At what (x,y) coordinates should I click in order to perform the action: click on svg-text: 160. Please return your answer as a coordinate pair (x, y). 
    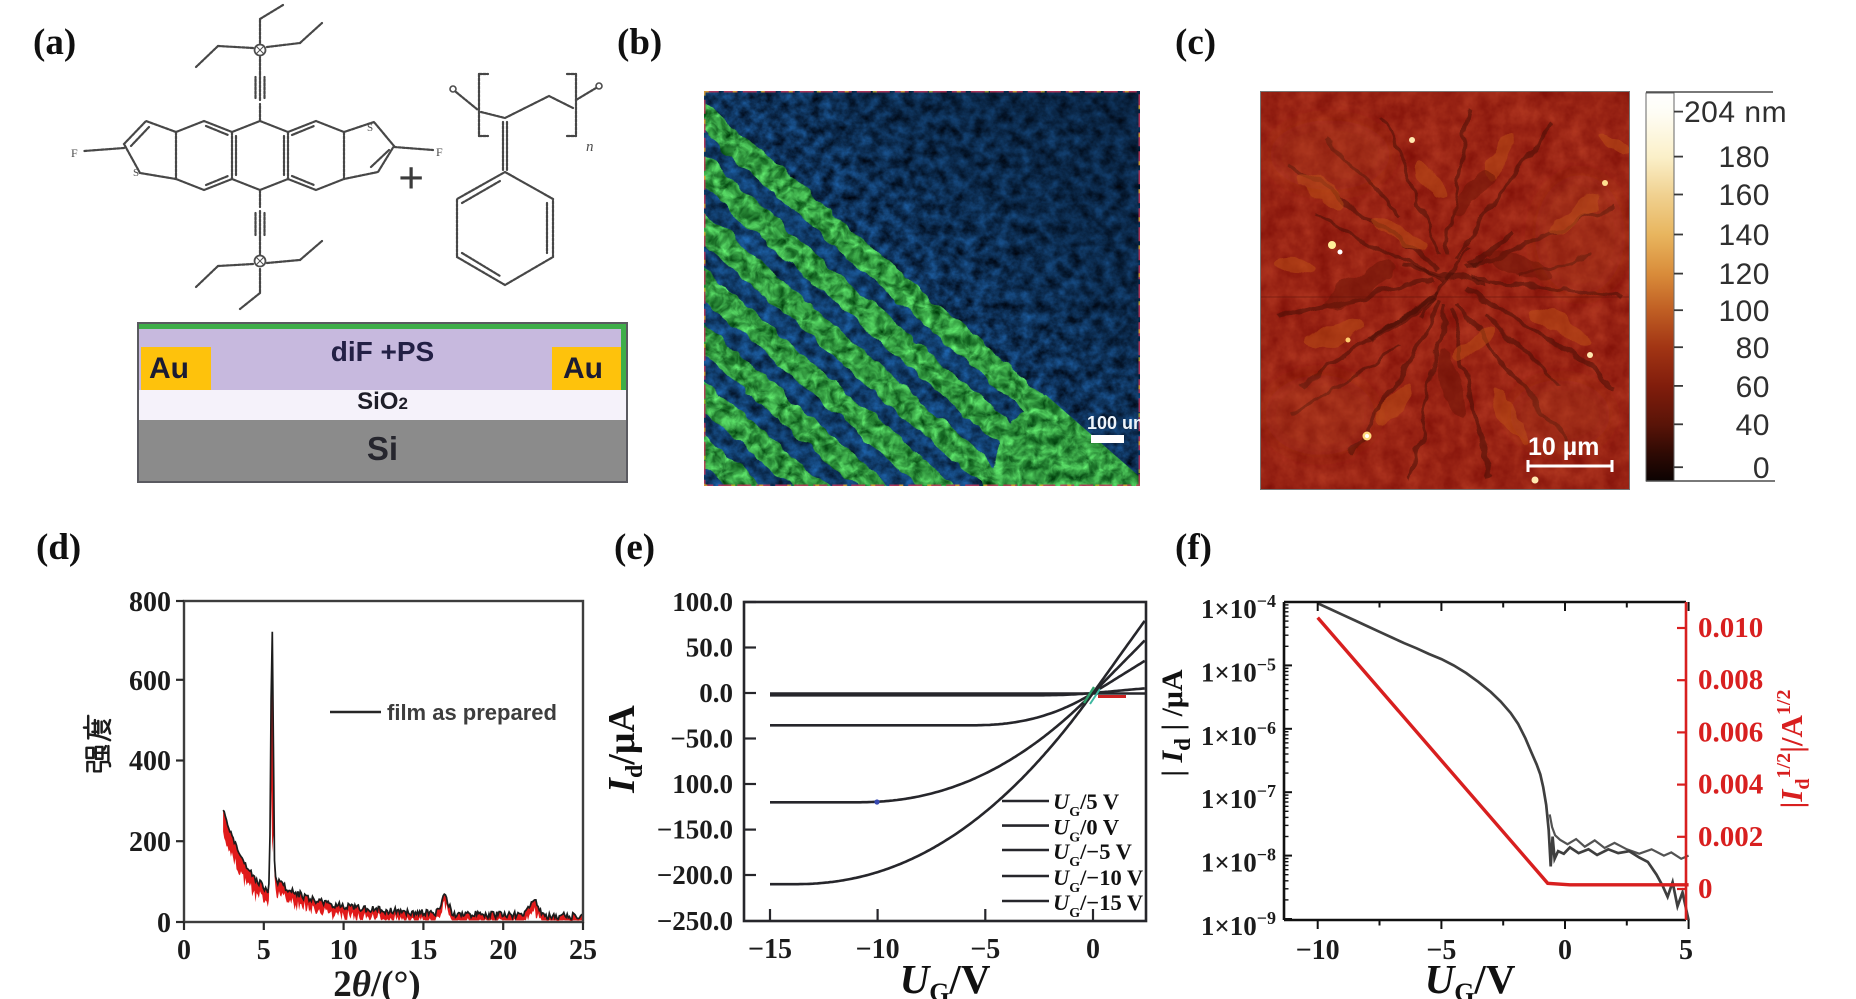
    Looking at the image, I should click on (1744, 195).